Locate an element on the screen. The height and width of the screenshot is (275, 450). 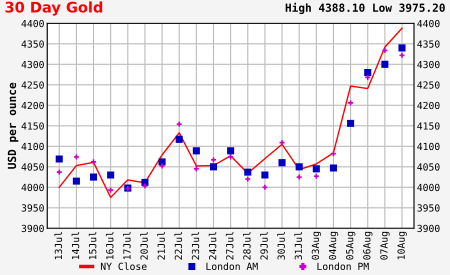
x-tick-label: 20Jul is located at coordinates (144, 246).